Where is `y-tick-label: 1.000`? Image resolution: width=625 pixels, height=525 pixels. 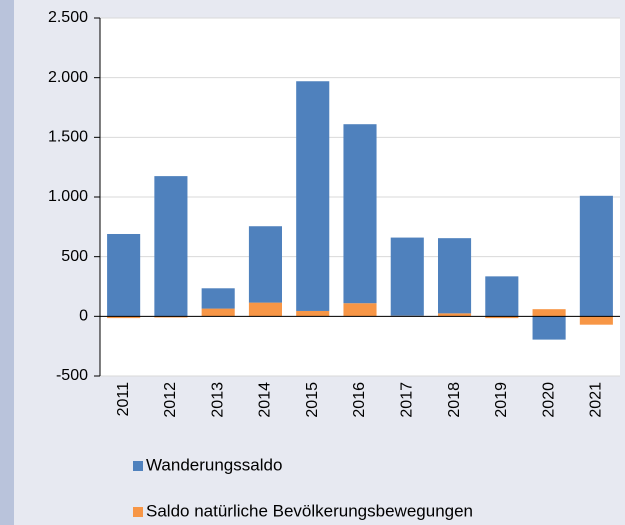 y-tick-label: 1.000 is located at coordinates (68, 196).